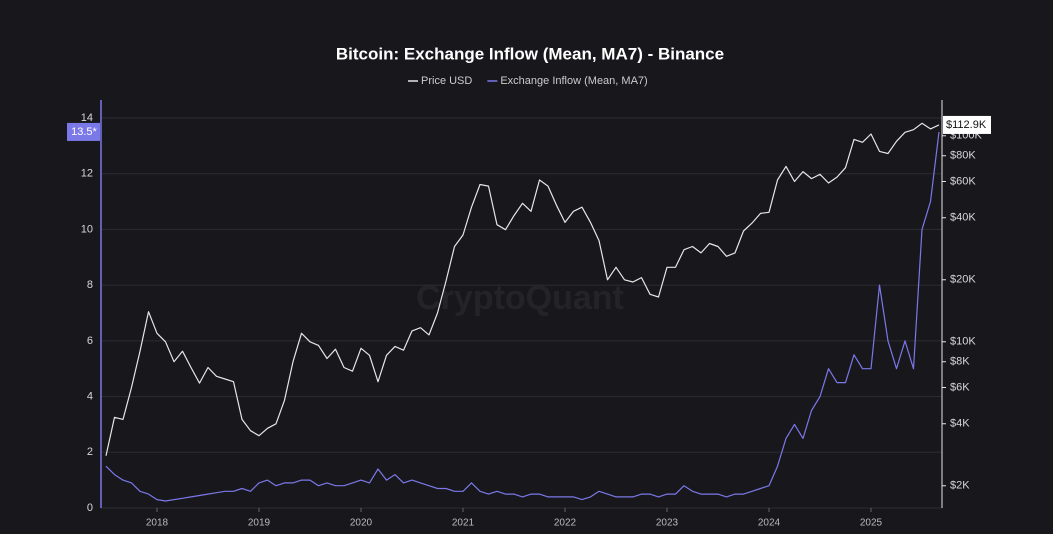 This screenshot has width=1053, height=534. I want to click on y-tick-label: 8, so click(90, 285).